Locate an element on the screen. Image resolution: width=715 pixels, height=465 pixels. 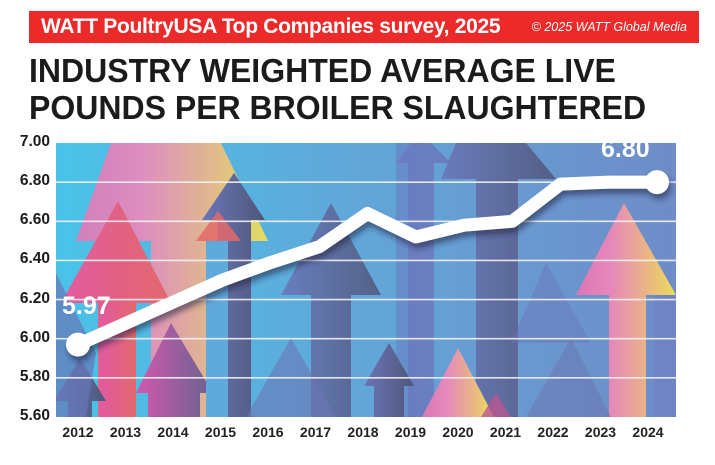
x-tick-label: 2017 is located at coordinates (315, 432).